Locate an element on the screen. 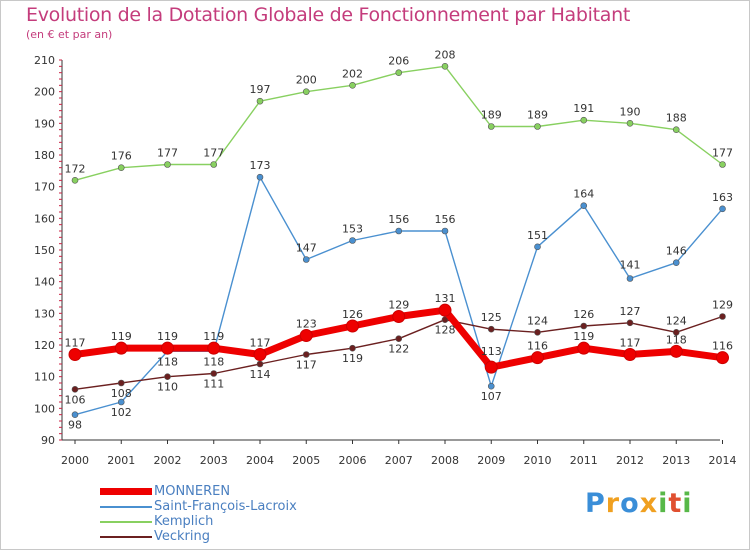 The width and height of the screenshot is (750, 550). x-tick-label: 2003 is located at coordinates (214, 460).